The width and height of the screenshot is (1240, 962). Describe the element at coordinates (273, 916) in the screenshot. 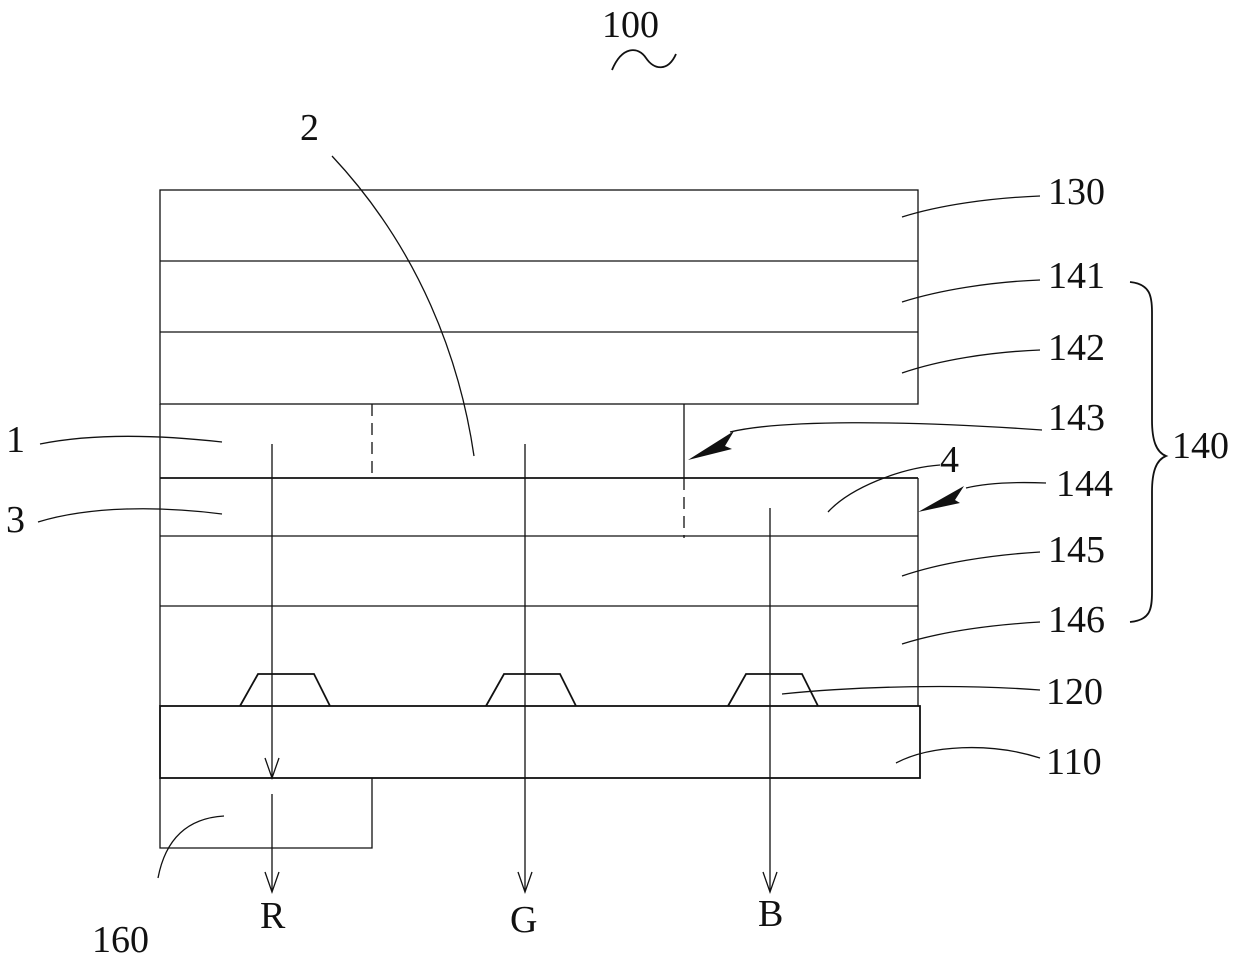

I see `output-label-r: R` at that location.